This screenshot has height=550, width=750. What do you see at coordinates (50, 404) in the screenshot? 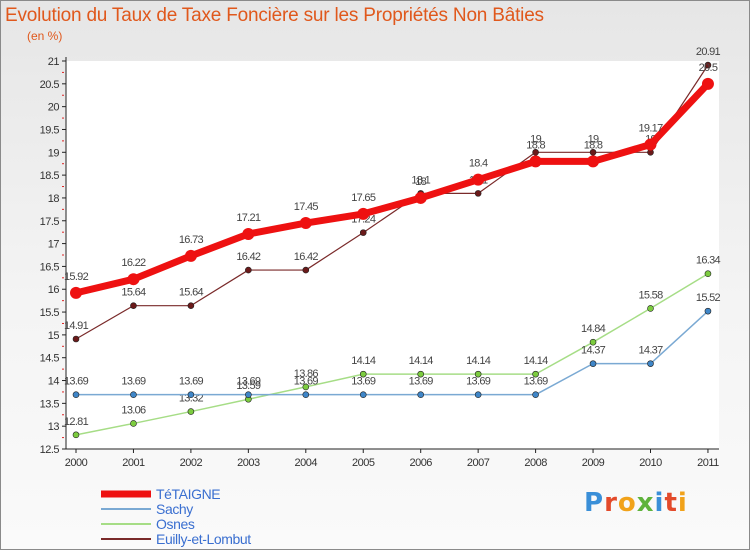
I see `y-tick-label: 13.5` at bounding box center [50, 404].